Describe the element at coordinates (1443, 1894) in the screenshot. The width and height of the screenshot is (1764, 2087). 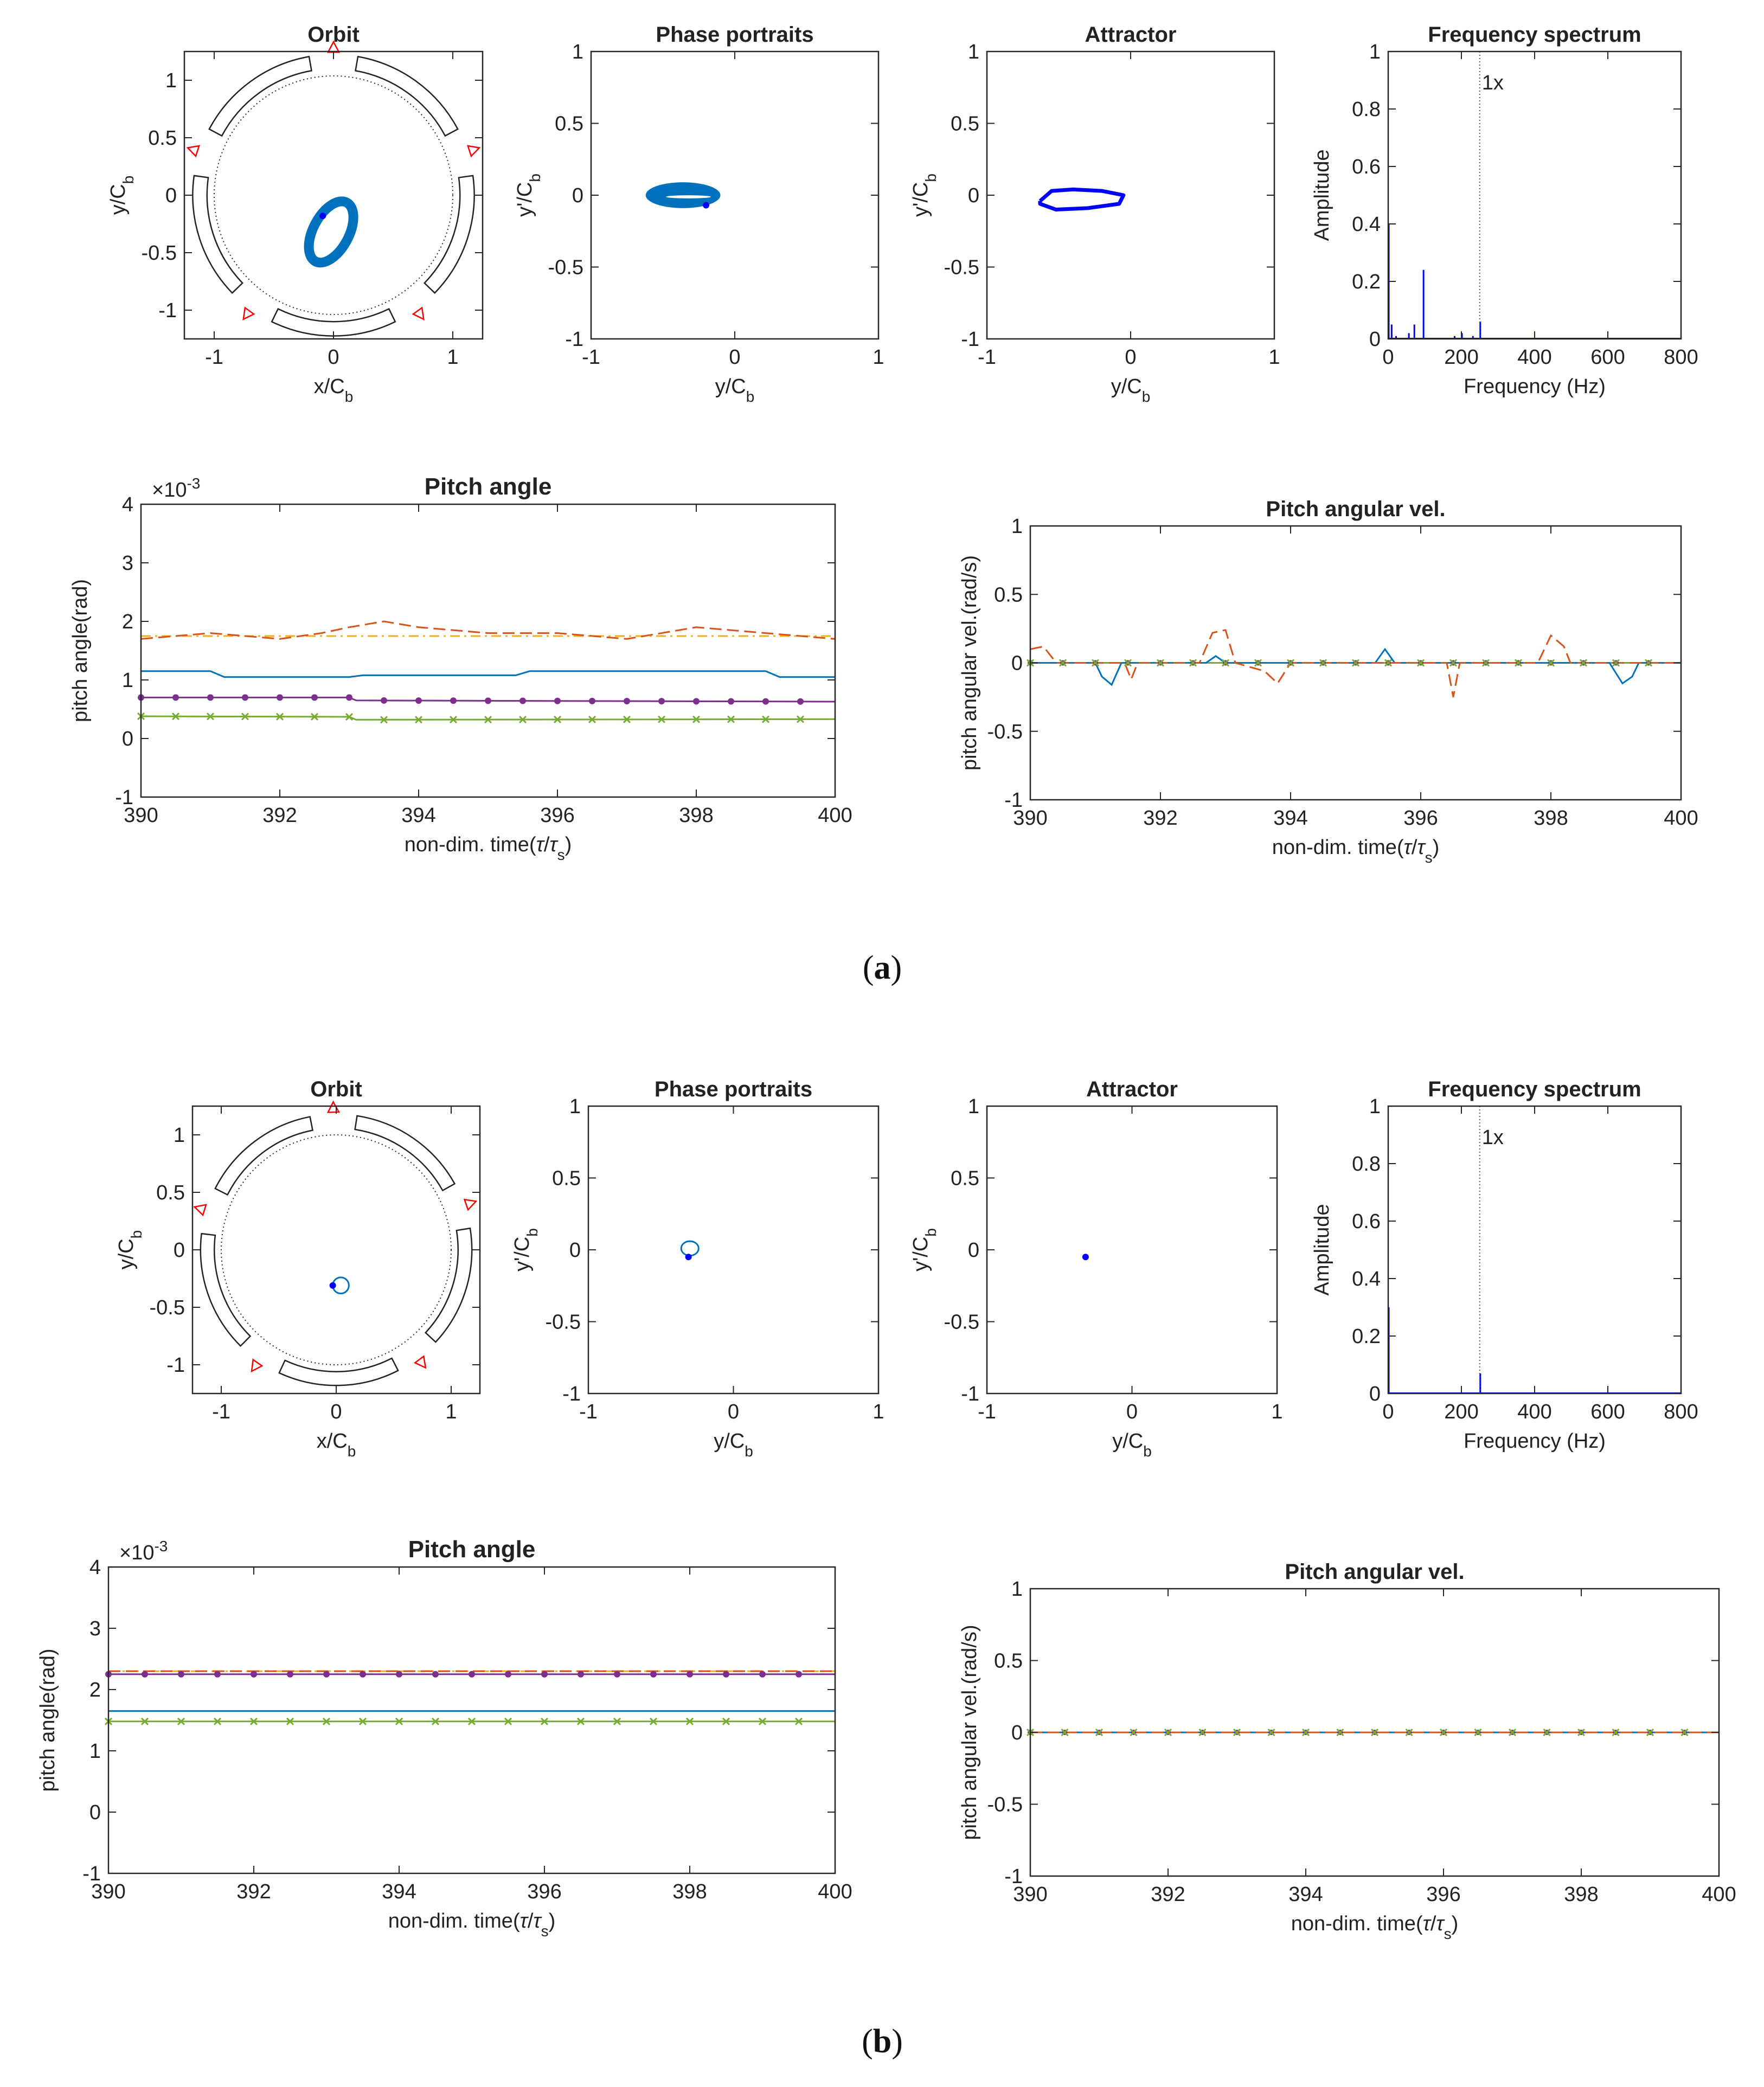
I see `x-tick-label: 396` at that location.